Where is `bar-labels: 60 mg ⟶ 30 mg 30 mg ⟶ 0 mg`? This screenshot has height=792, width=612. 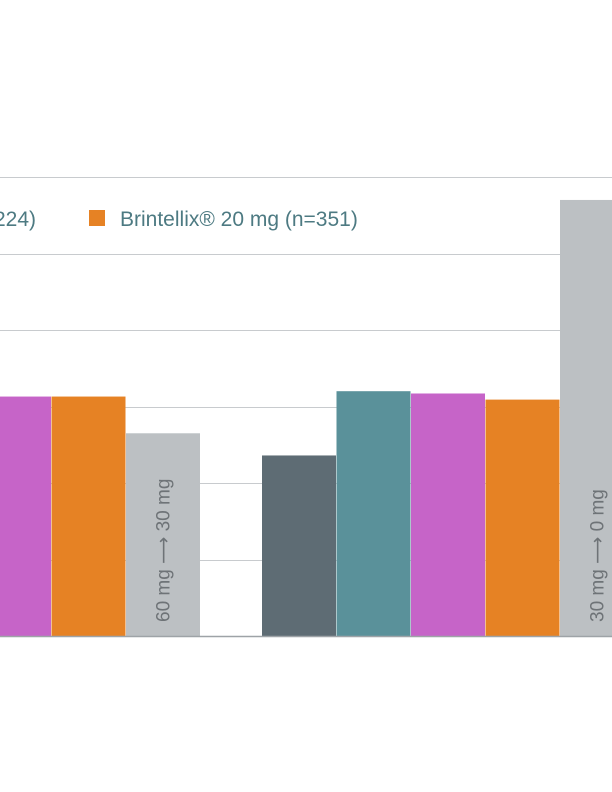 bar-labels: 60 mg ⟶ 30 mg 30 mg ⟶ 0 mg is located at coordinates (380, 550).